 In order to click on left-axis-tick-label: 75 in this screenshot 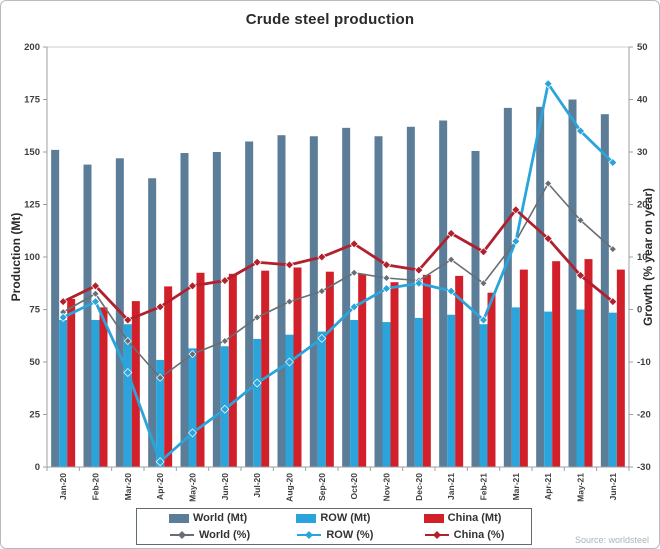, I will do `click(34, 310)`.